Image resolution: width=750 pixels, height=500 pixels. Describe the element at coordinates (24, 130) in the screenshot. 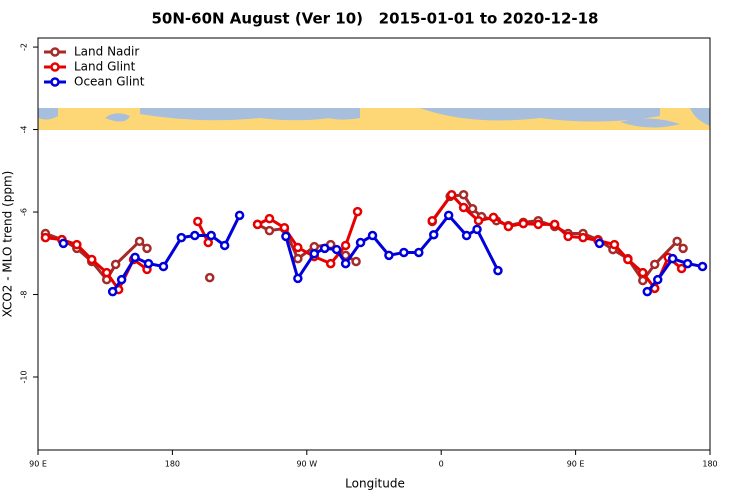

I see `y-tick-label: -4` at that location.